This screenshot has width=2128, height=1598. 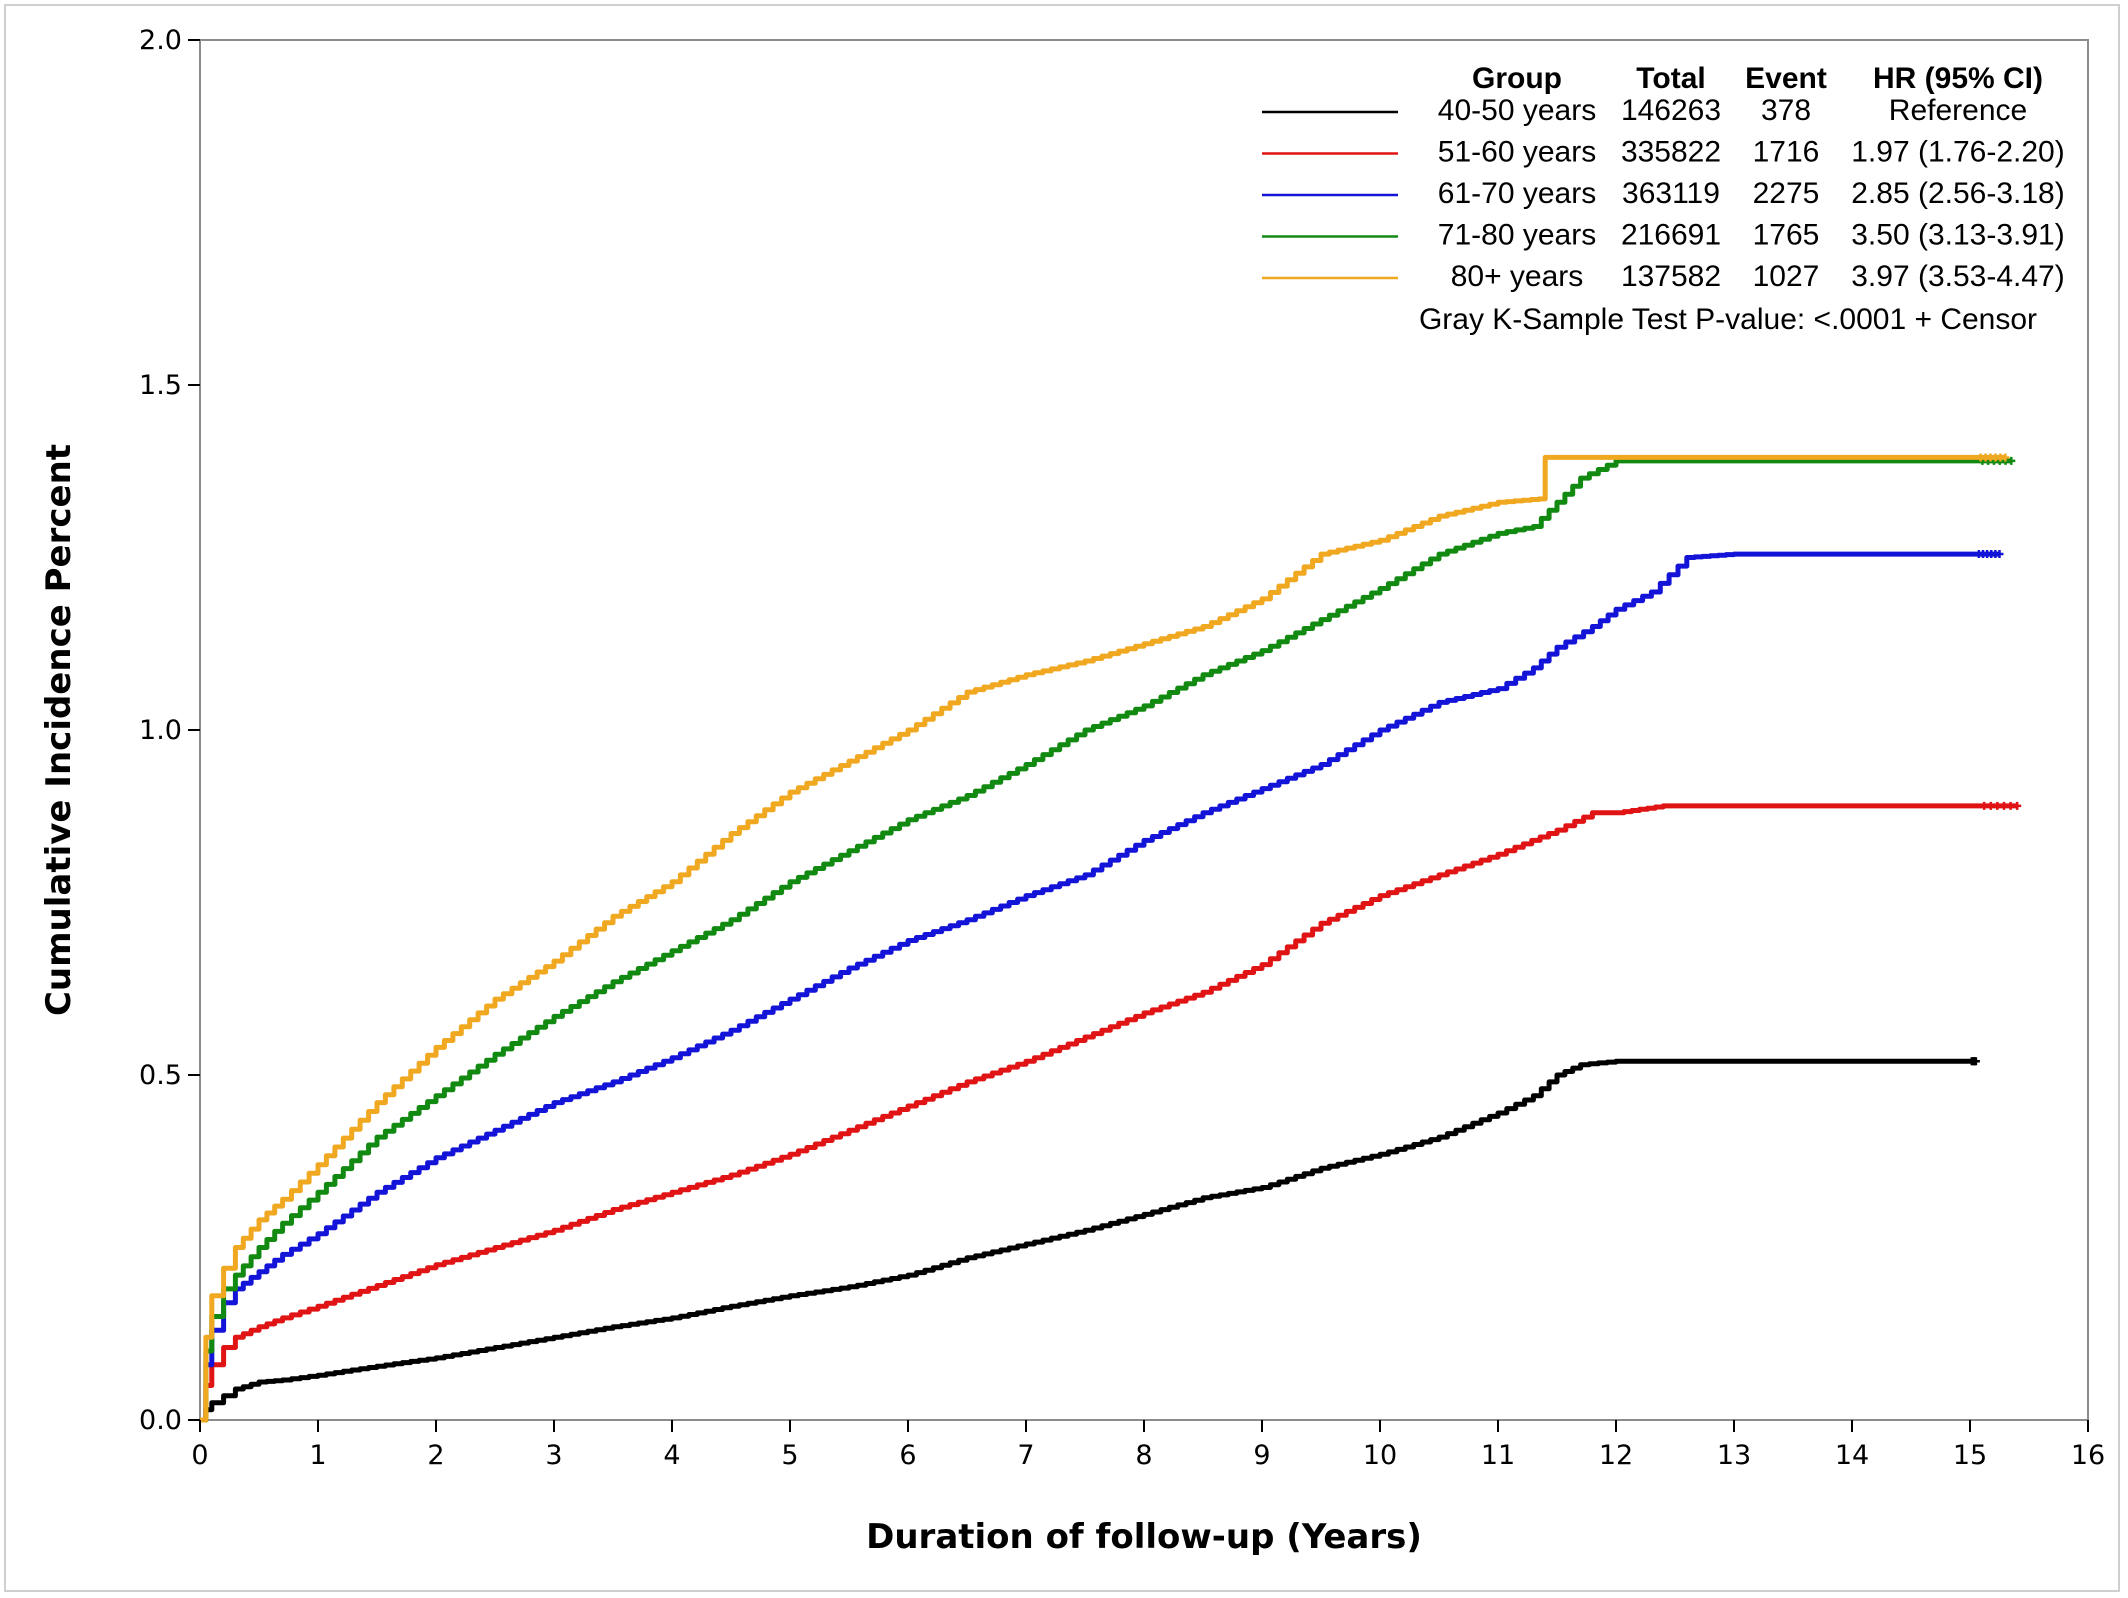 I want to click on legend-cell: 2.85 (2.56-3.18), so click(x=1957, y=193).